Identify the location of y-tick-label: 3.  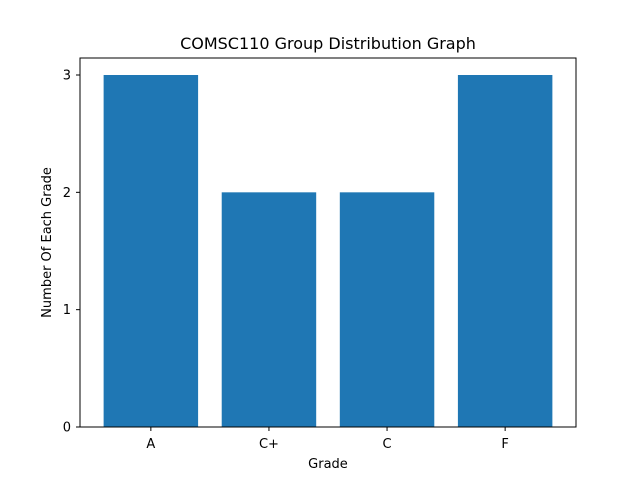
(67, 76).